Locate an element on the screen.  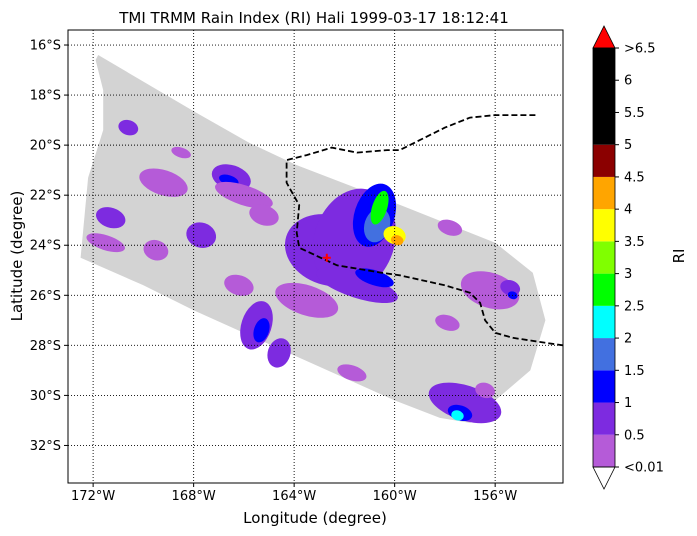
x-tick-label: 160°W is located at coordinates (395, 496).